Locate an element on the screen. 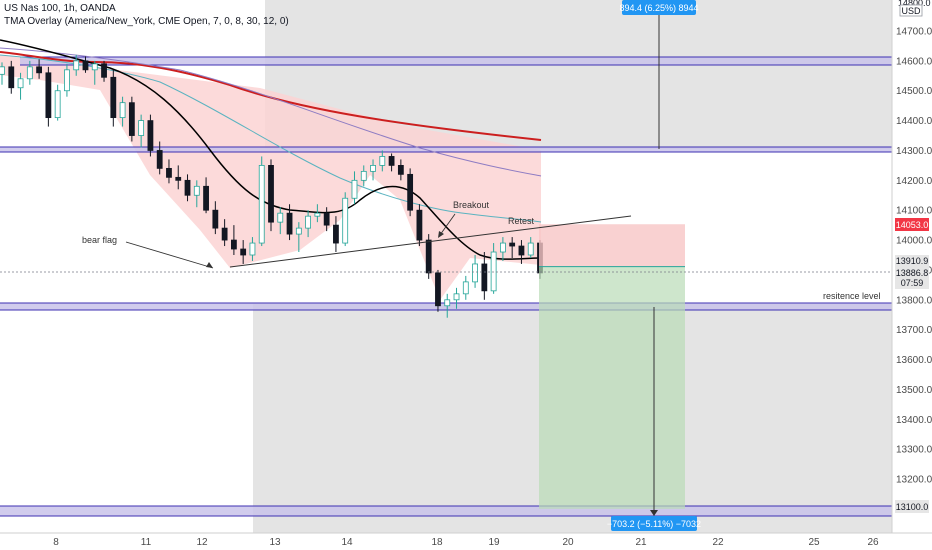  currency-label: USD is located at coordinates (911, 11).